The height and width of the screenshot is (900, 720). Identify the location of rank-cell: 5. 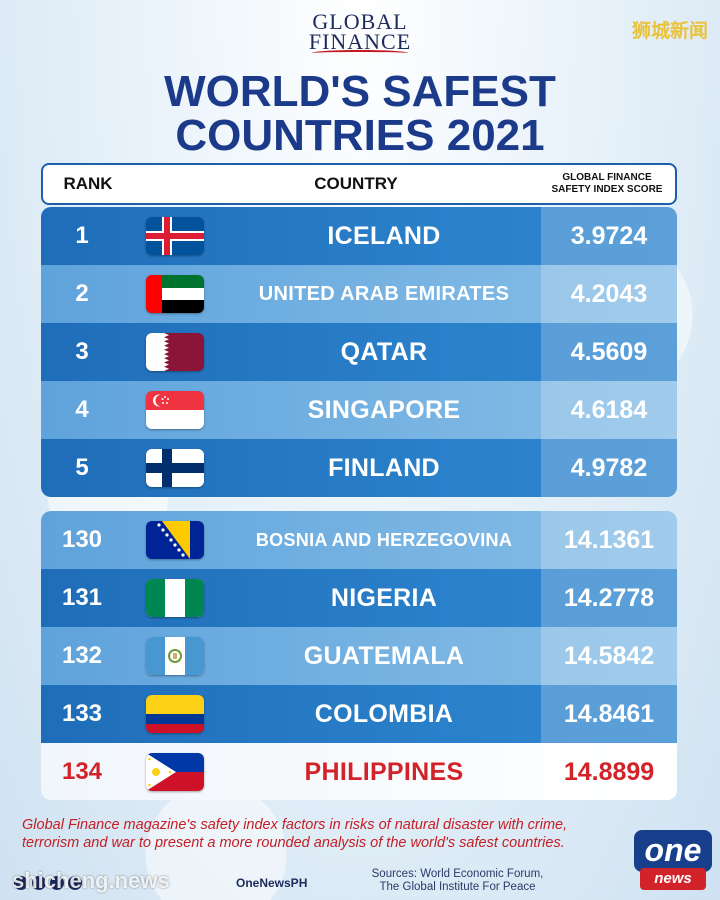
(82, 467).